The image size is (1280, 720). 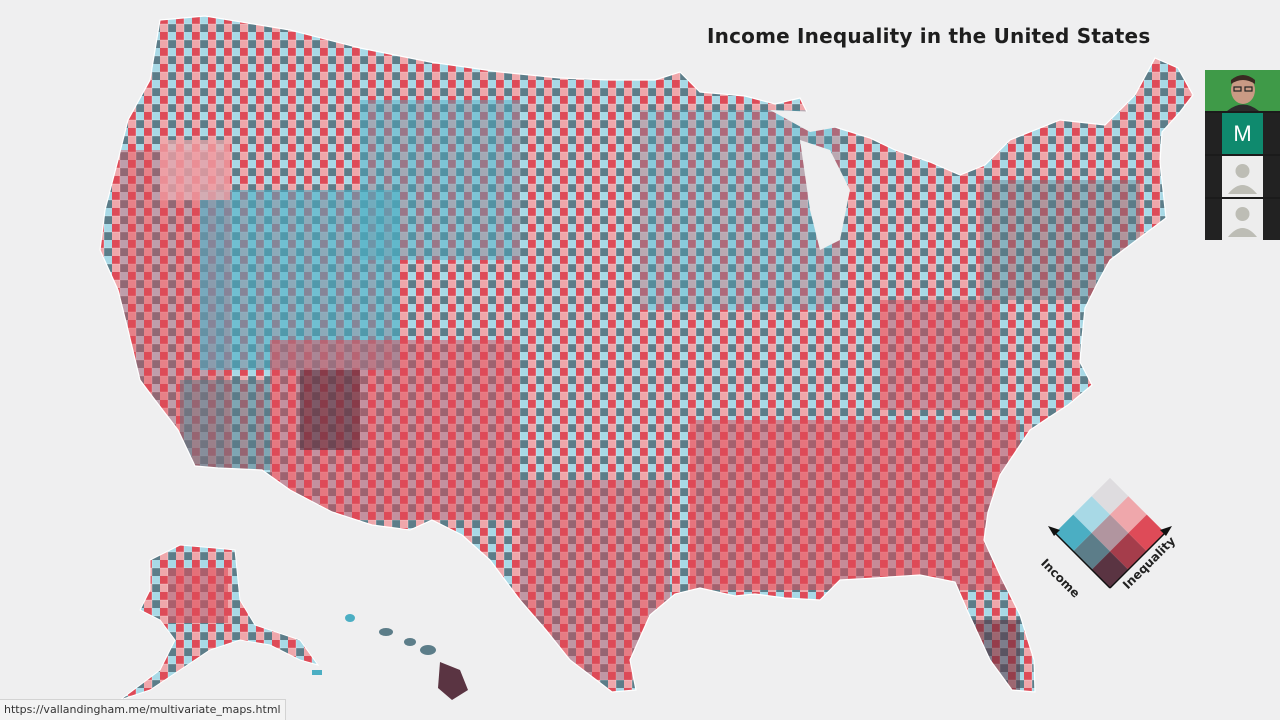 I want to click on hawaii, so click(x=406, y=657).